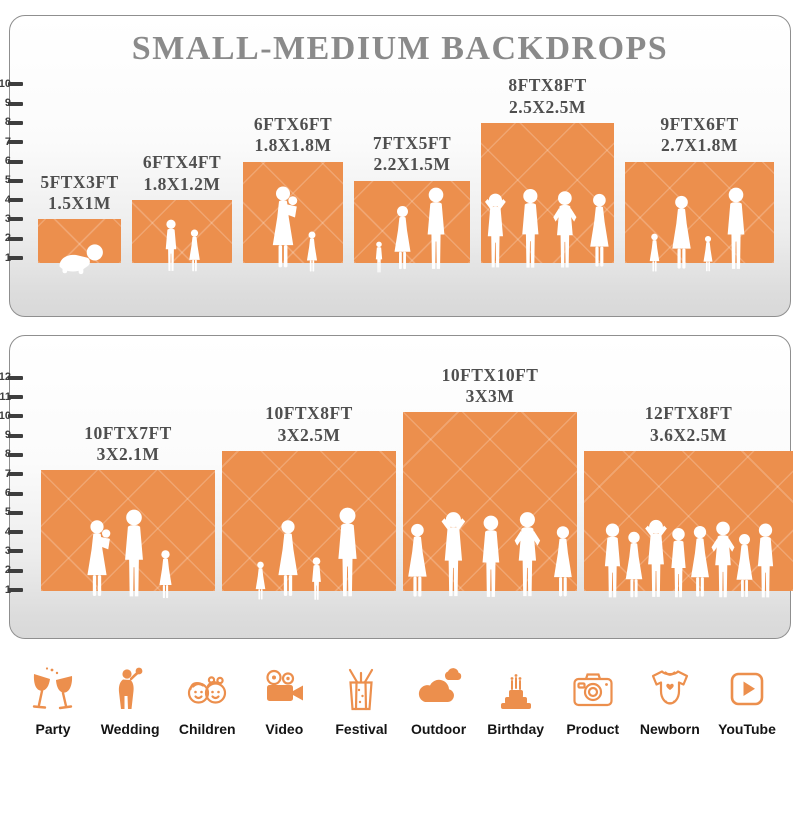 The width and height of the screenshot is (800, 815). Describe the element at coordinates (79, 193) in the screenshot. I see `bar-size-label: 5FTX3FT 1.5X1M` at that location.